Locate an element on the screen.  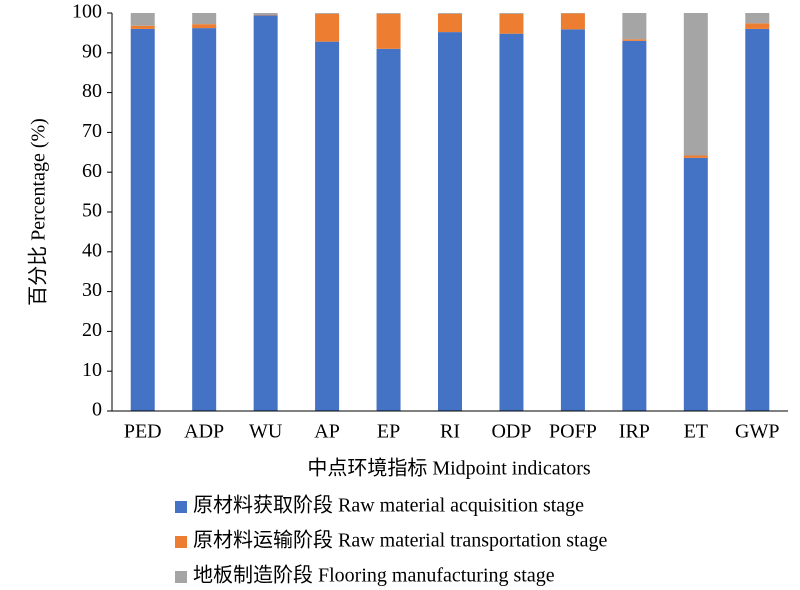
x-tick-label: ET is located at coordinates (696, 432).